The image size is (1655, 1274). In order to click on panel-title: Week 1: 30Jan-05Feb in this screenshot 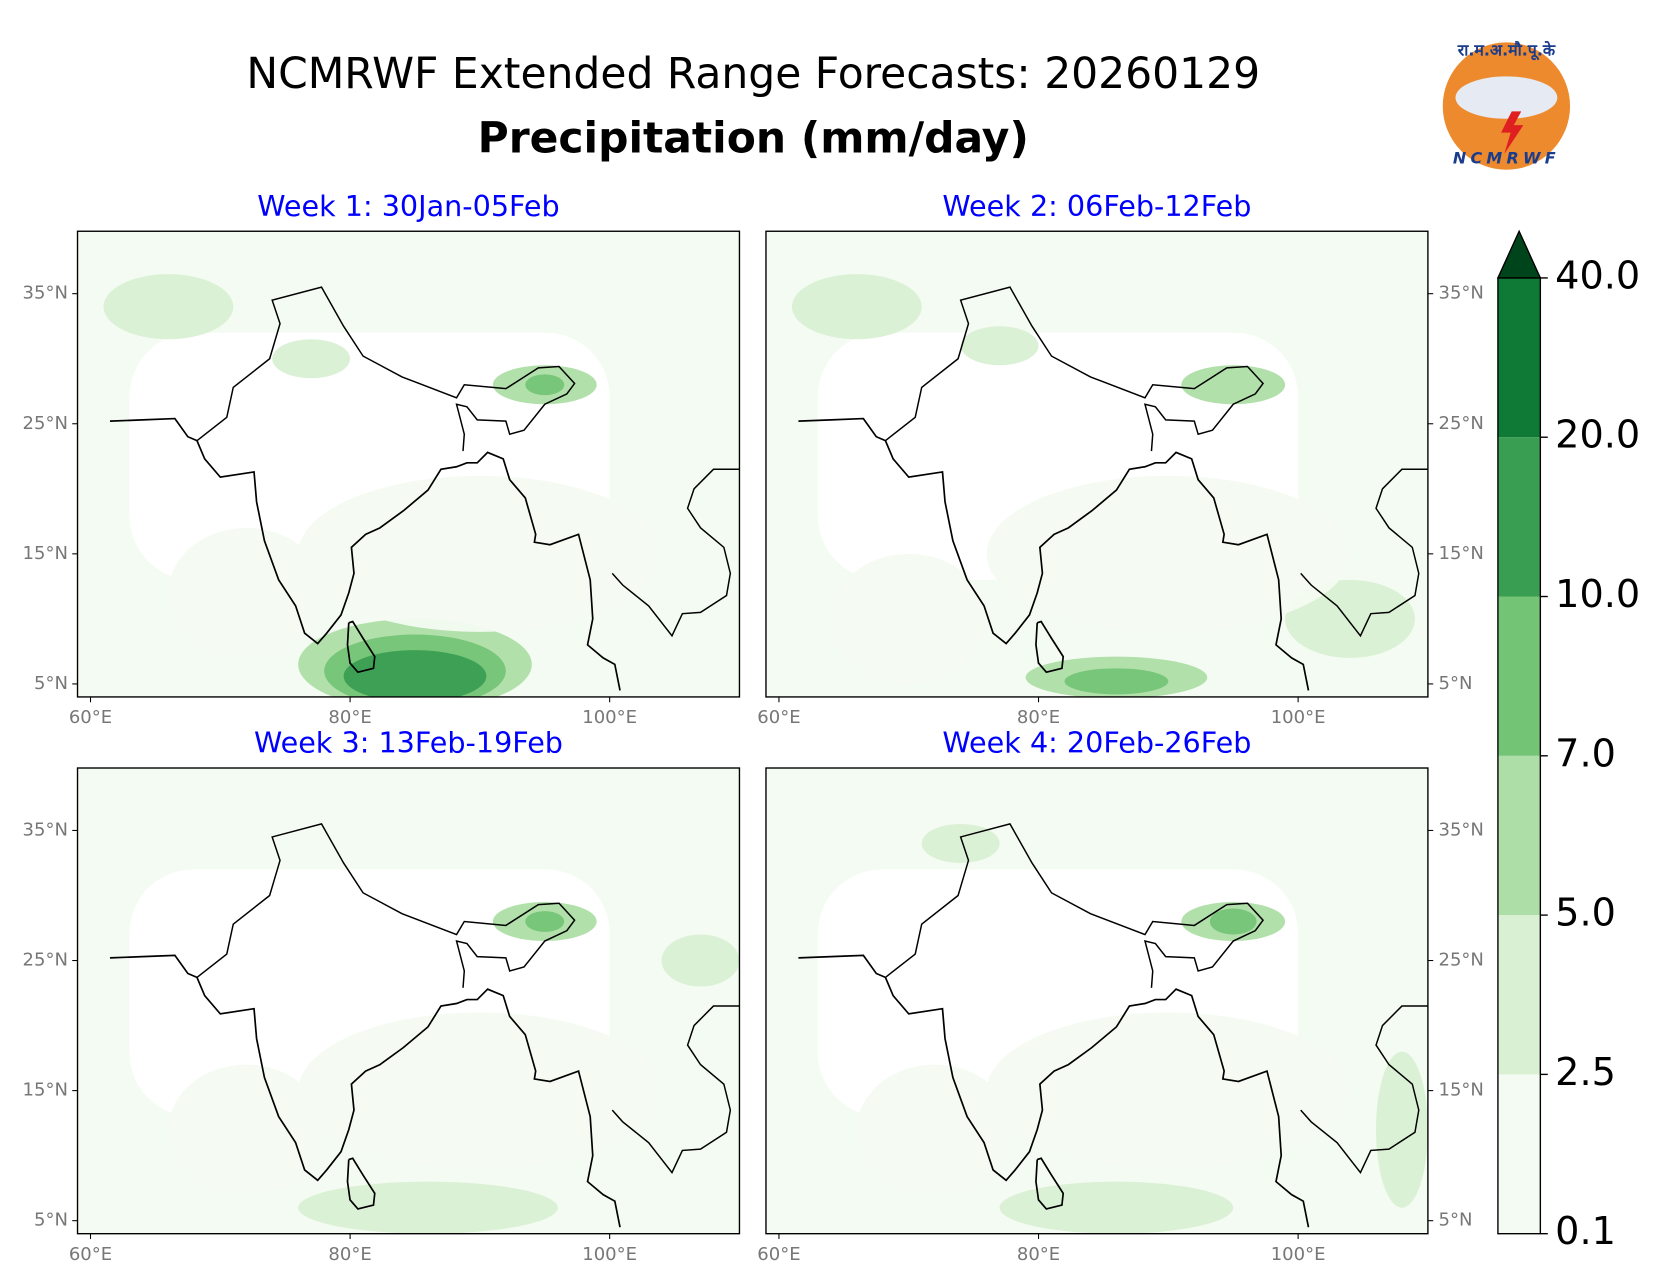, I will do `click(408, 206)`.